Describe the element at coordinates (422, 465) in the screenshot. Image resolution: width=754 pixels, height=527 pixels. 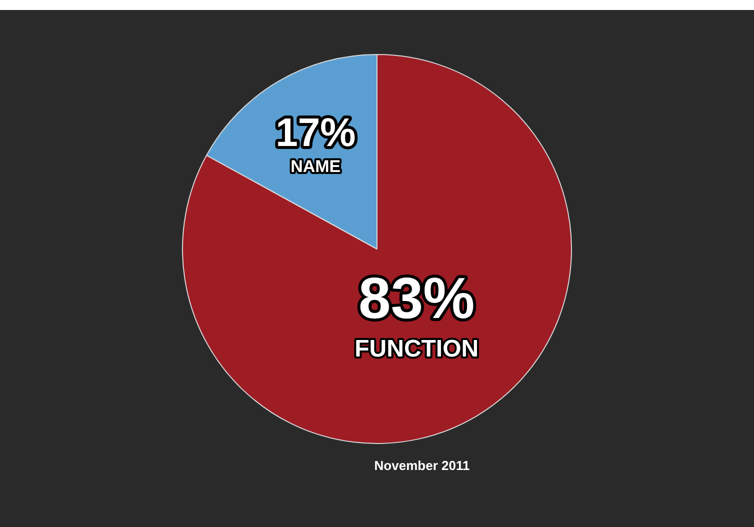
I see `text: November 2011` at that location.